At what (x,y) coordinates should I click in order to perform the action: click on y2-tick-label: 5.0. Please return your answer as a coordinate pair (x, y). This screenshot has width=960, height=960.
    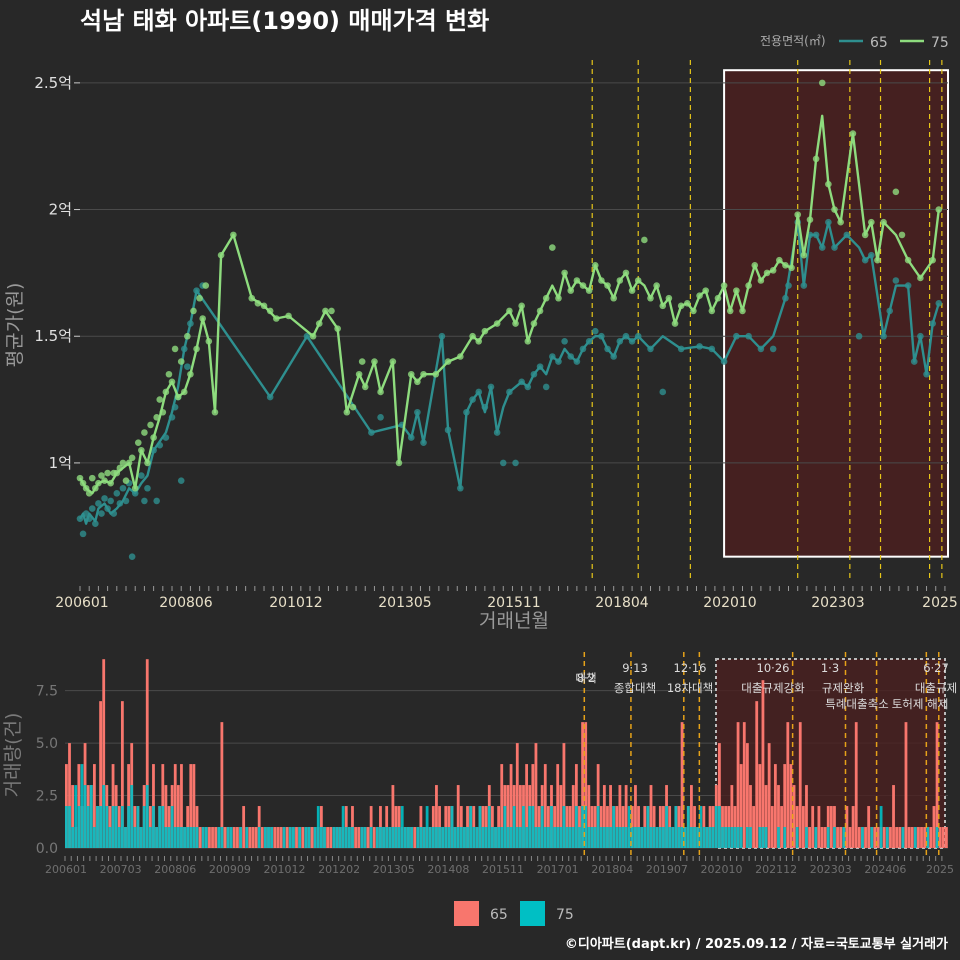
    Looking at the image, I should click on (47, 744).